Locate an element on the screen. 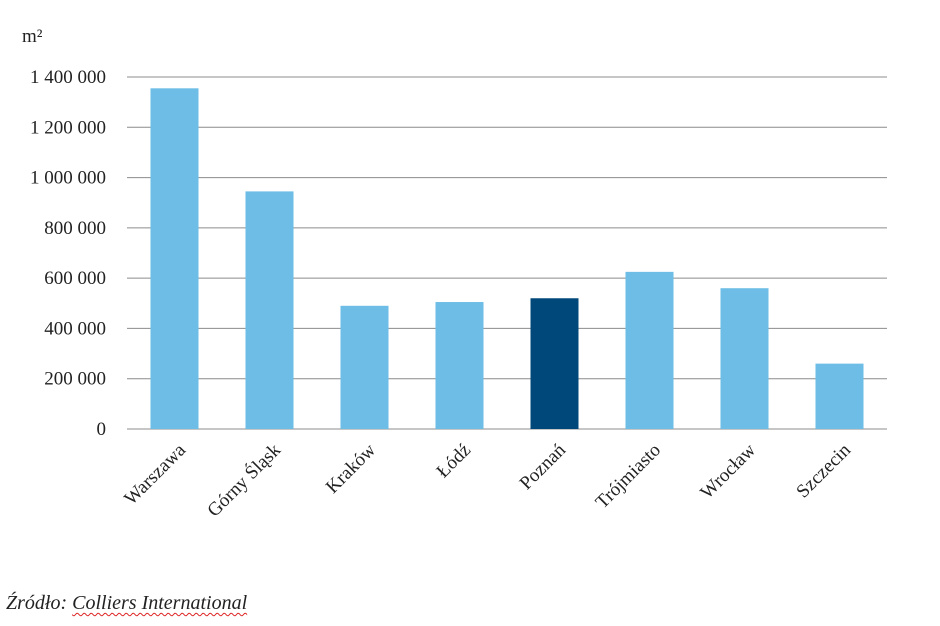  source-prefix: Źródło: is located at coordinates (39, 603).